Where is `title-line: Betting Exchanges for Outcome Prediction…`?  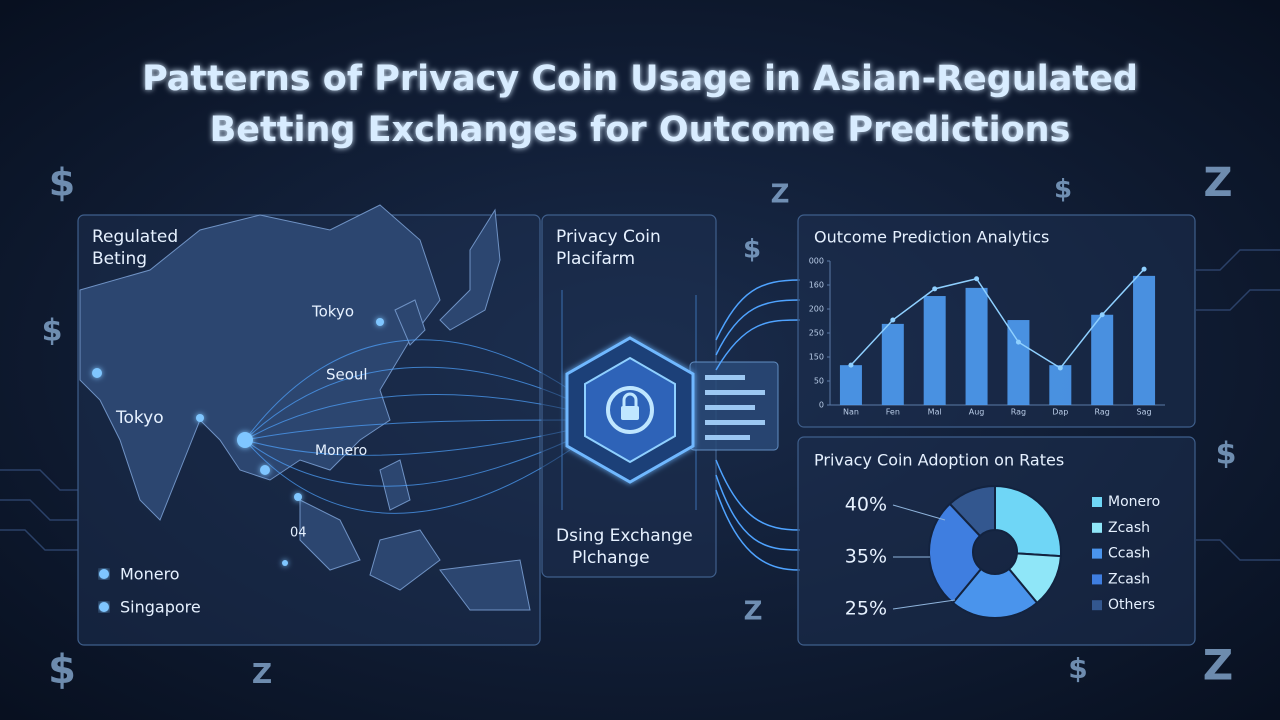
title-line: Betting Exchanges for Outcome Prediction… is located at coordinates (640, 130).